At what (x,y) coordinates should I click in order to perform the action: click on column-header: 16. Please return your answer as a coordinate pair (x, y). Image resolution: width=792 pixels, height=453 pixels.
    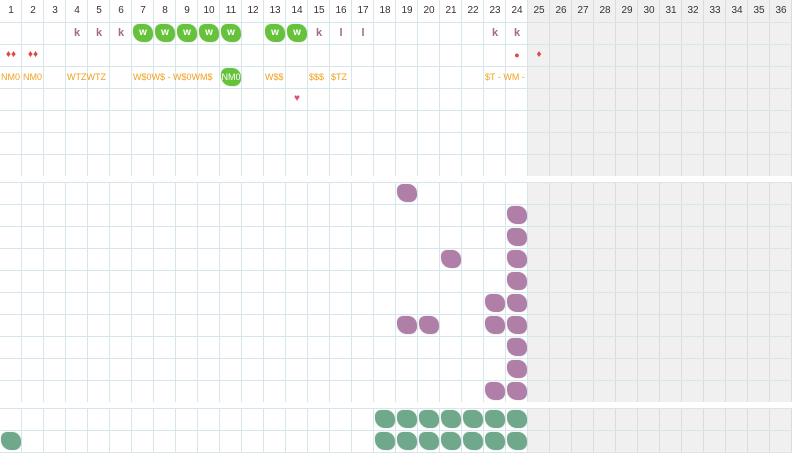
    Looking at the image, I should click on (341, 10).